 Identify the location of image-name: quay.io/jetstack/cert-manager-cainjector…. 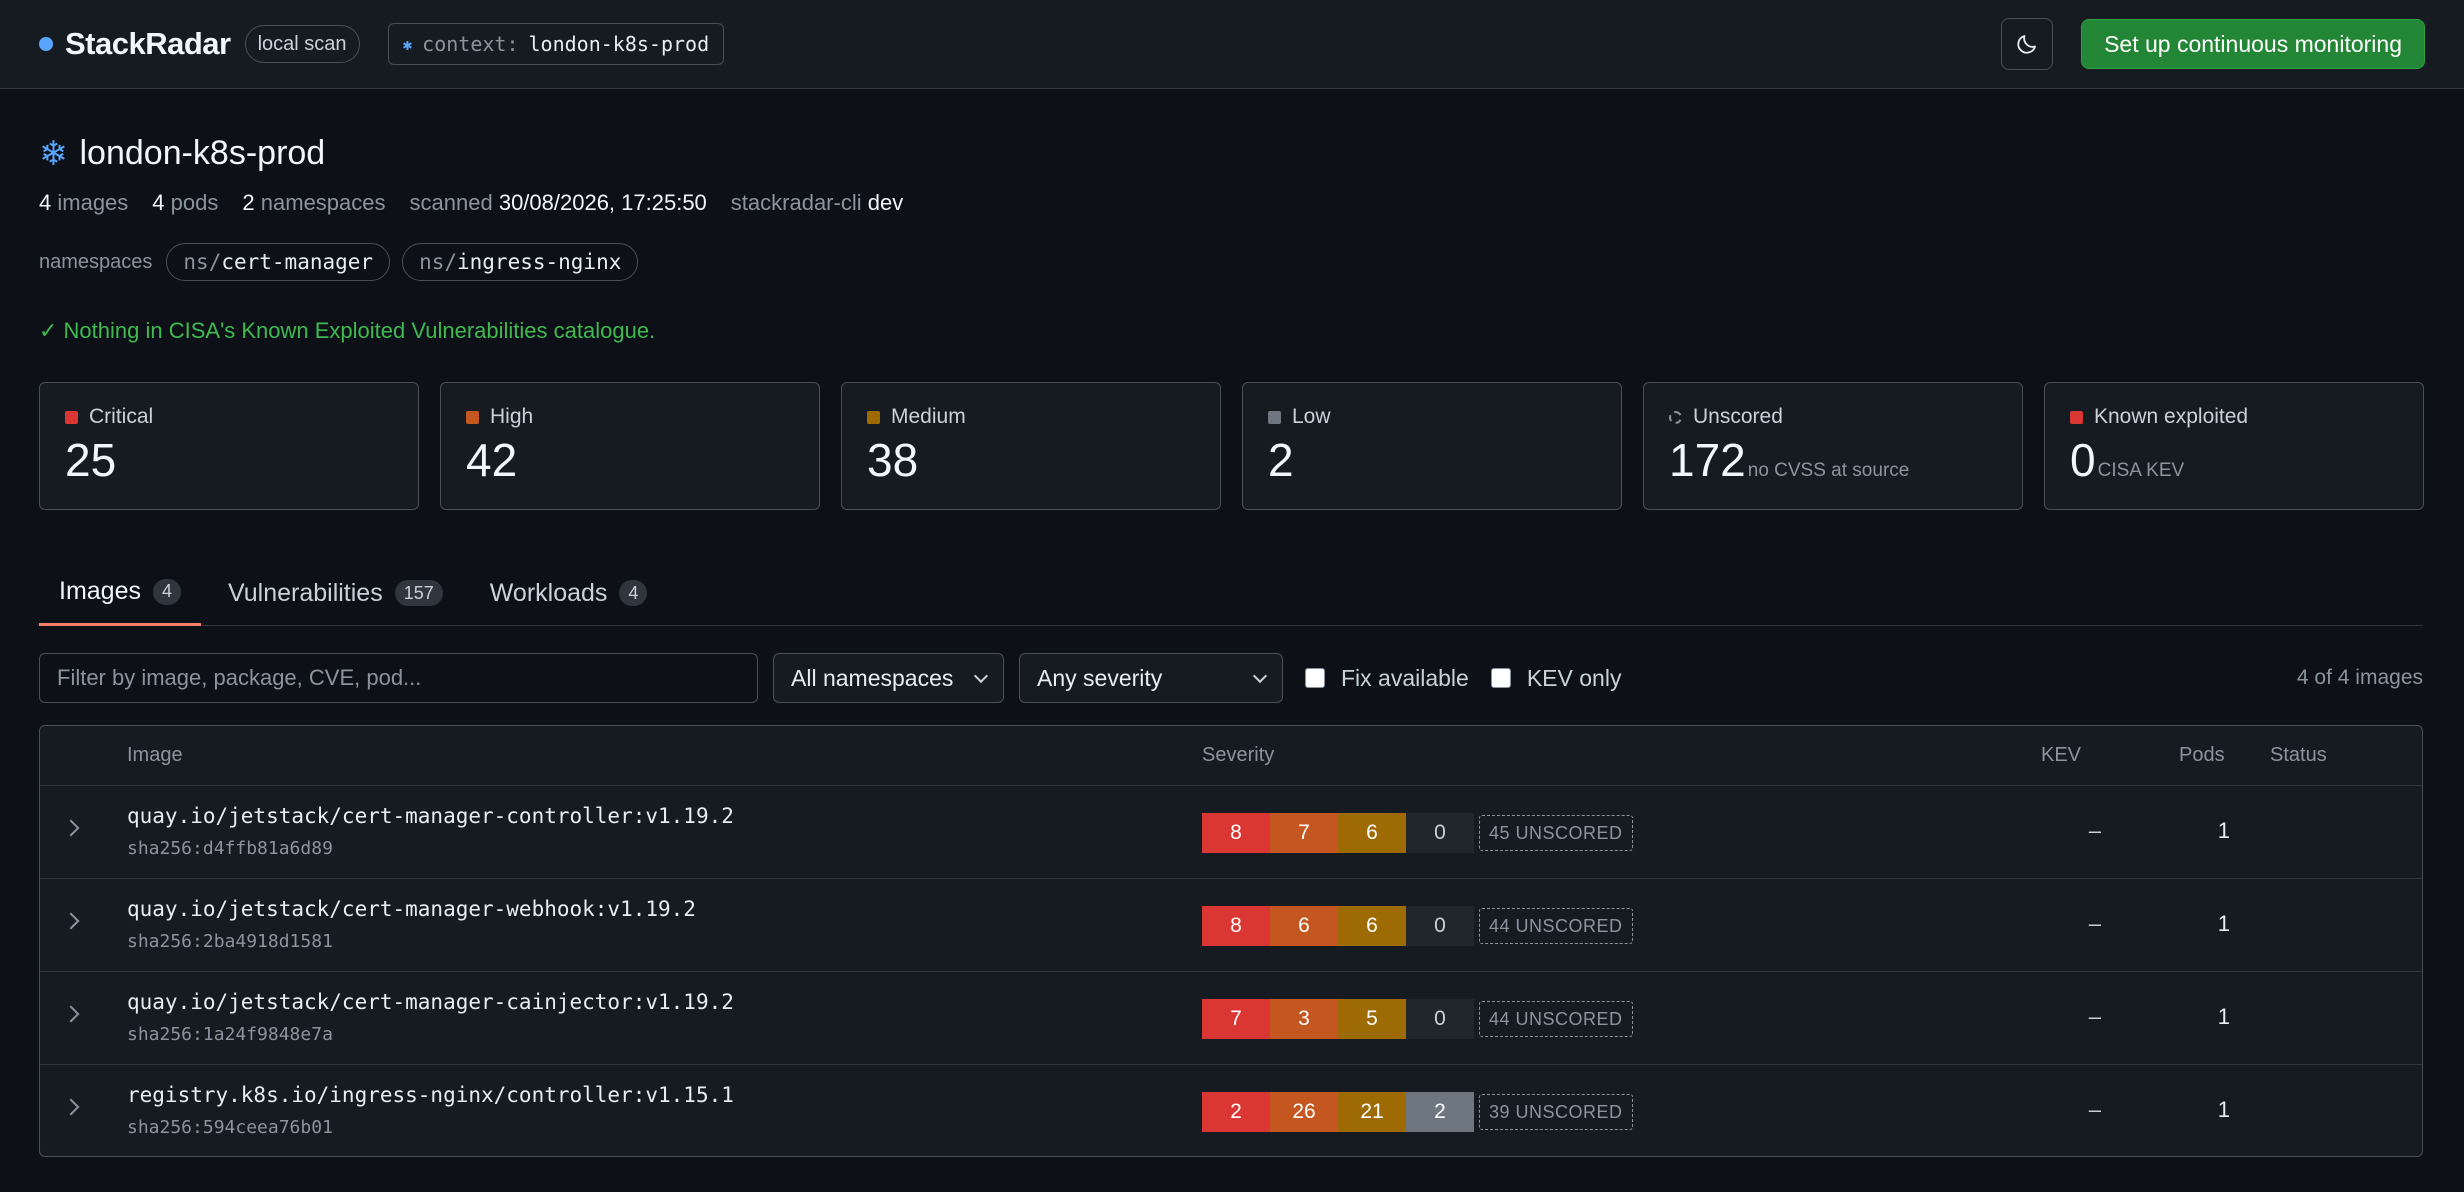
(430, 1002).